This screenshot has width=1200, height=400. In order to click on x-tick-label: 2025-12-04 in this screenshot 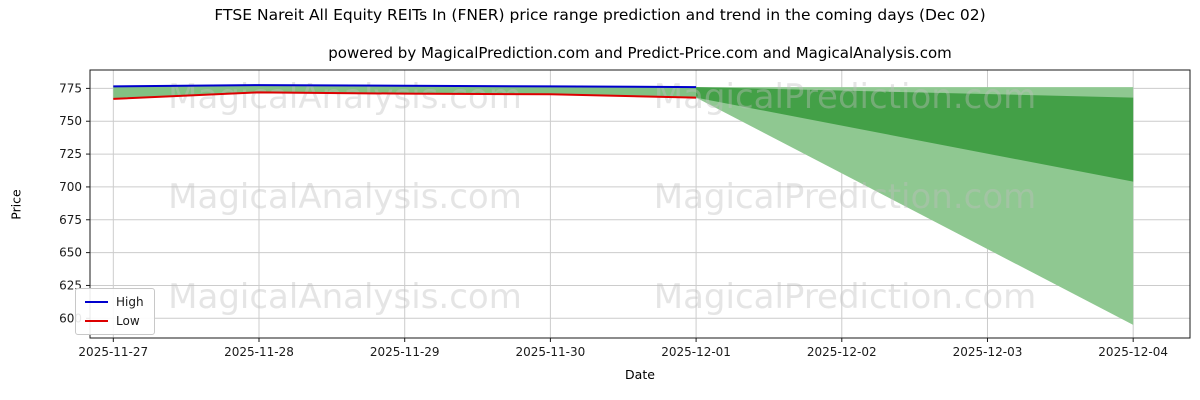, I will do `click(1133, 352)`.